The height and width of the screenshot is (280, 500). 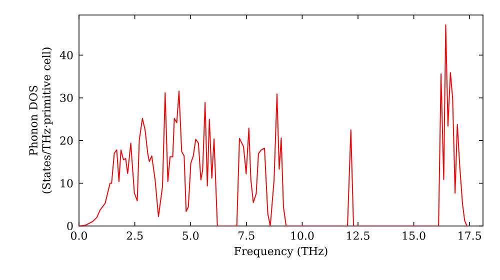 What do you see at coordinates (66, 140) in the screenshot?
I see `y-tick-label: 20` at bounding box center [66, 140].